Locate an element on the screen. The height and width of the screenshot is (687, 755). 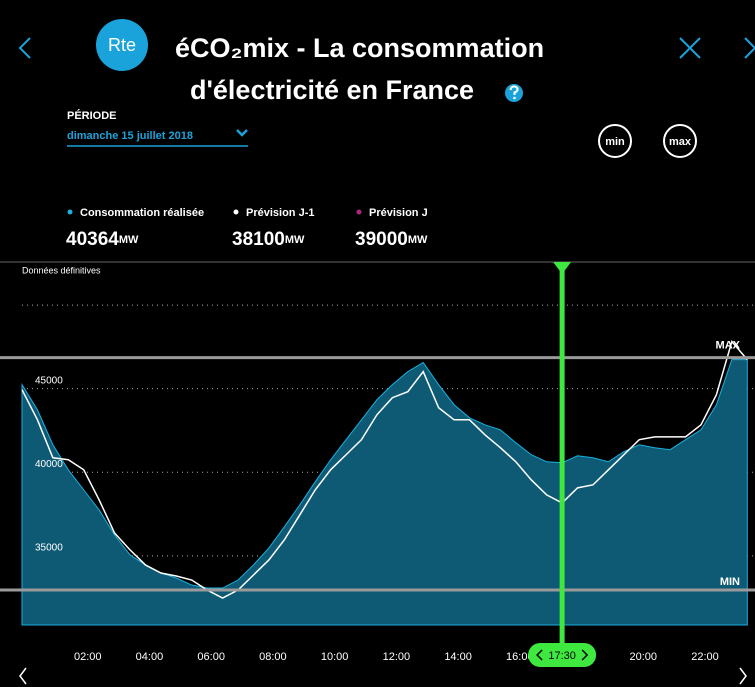
x-tick-label: 22:00 is located at coordinates (705, 657).